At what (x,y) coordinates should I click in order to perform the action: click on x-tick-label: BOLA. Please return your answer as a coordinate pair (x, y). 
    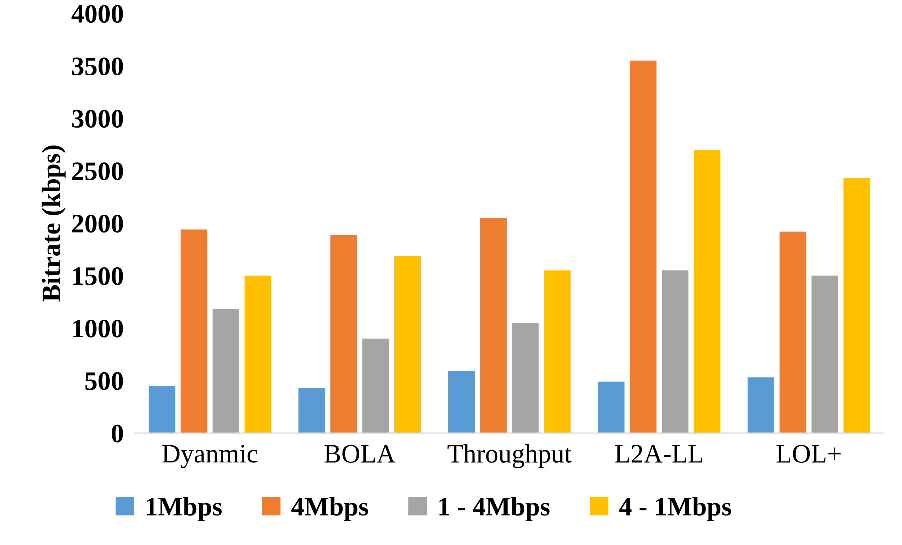
    Looking at the image, I should click on (360, 454).